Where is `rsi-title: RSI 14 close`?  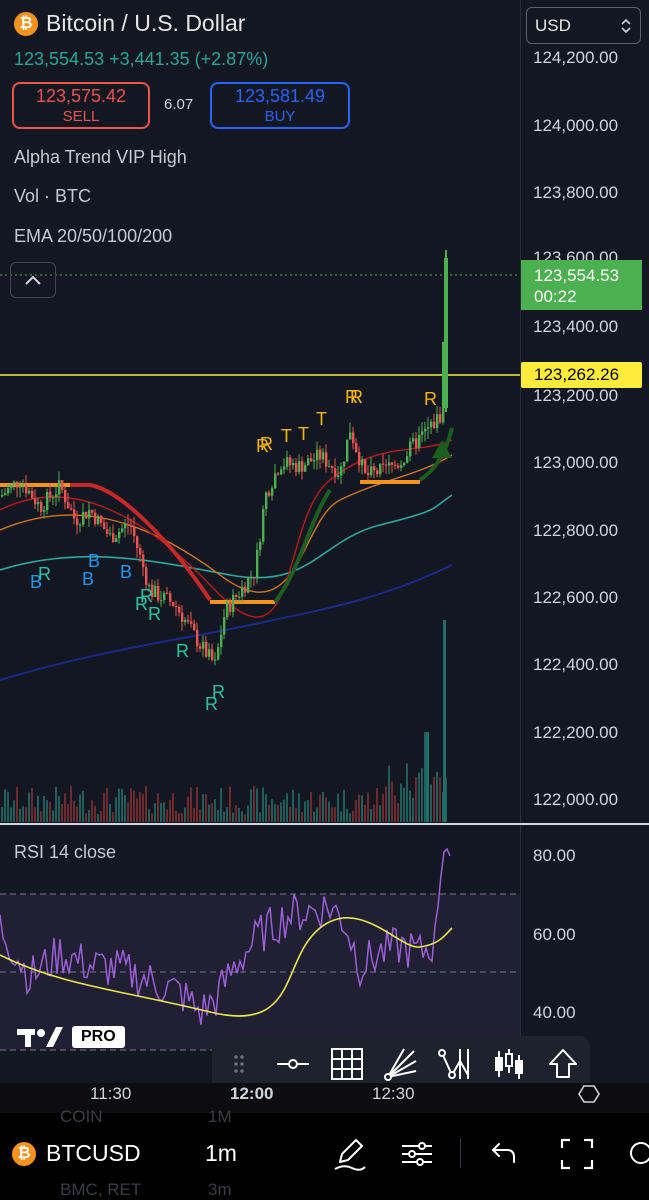
rsi-title: RSI 14 close is located at coordinates (65, 852).